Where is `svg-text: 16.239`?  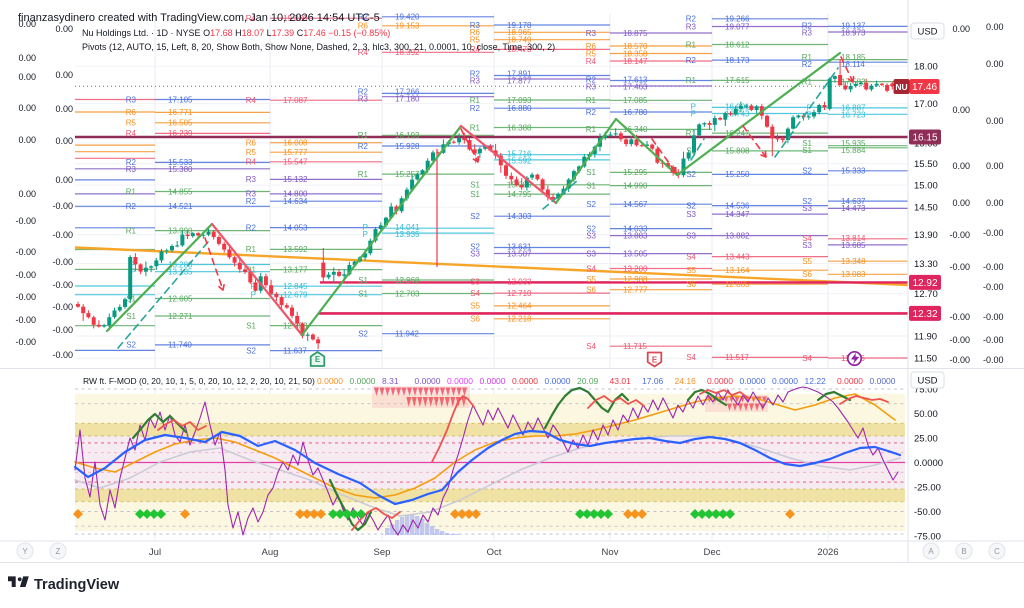 svg-text: 16.239 is located at coordinates (180, 133).